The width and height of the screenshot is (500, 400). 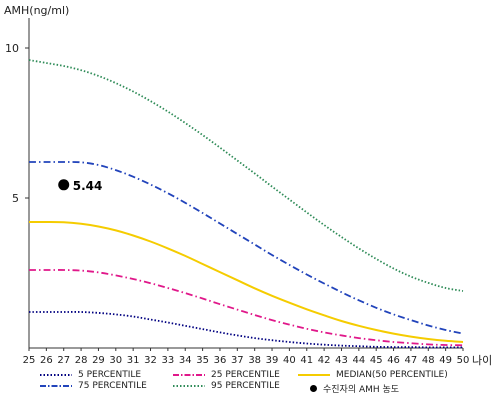 What do you see at coordinates (46, 360) in the screenshot?
I see `x-tick-label: 26` at bounding box center [46, 360].